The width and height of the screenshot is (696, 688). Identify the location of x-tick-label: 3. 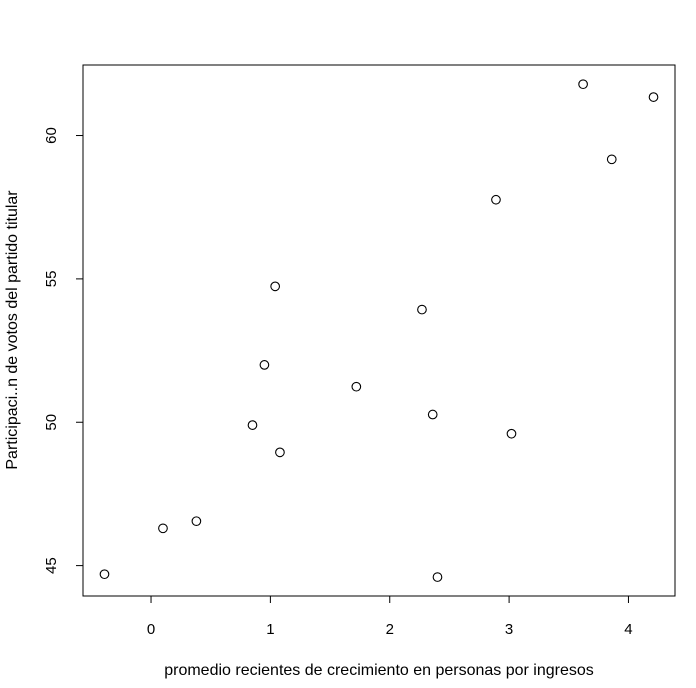
(509, 629).